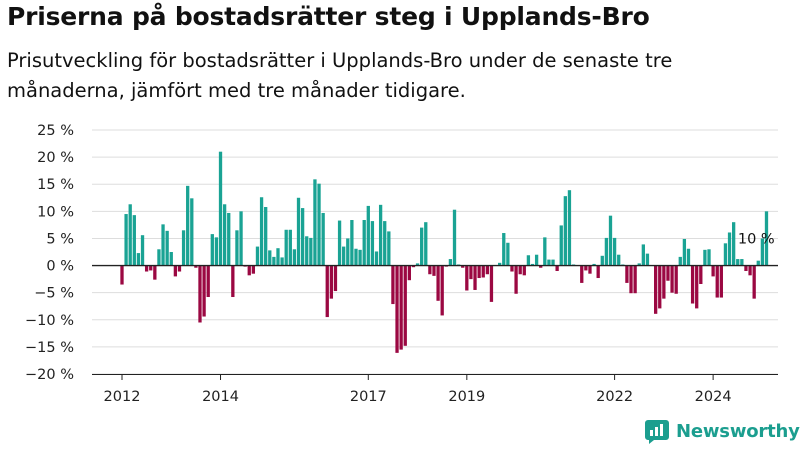 Image resolution: width=800 pixels, height=450 pixels. Describe the element at coordinates (60, 267) in the screenshot. I see `y-tick-label: 0 %` at that location.